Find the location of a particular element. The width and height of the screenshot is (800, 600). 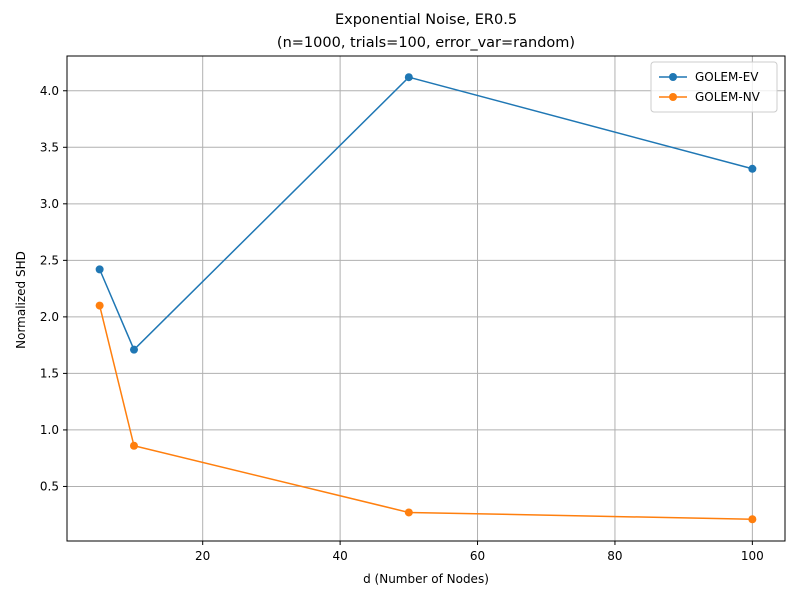

y-axis-label: Normalized SHD is located at coordinates (21, 300).